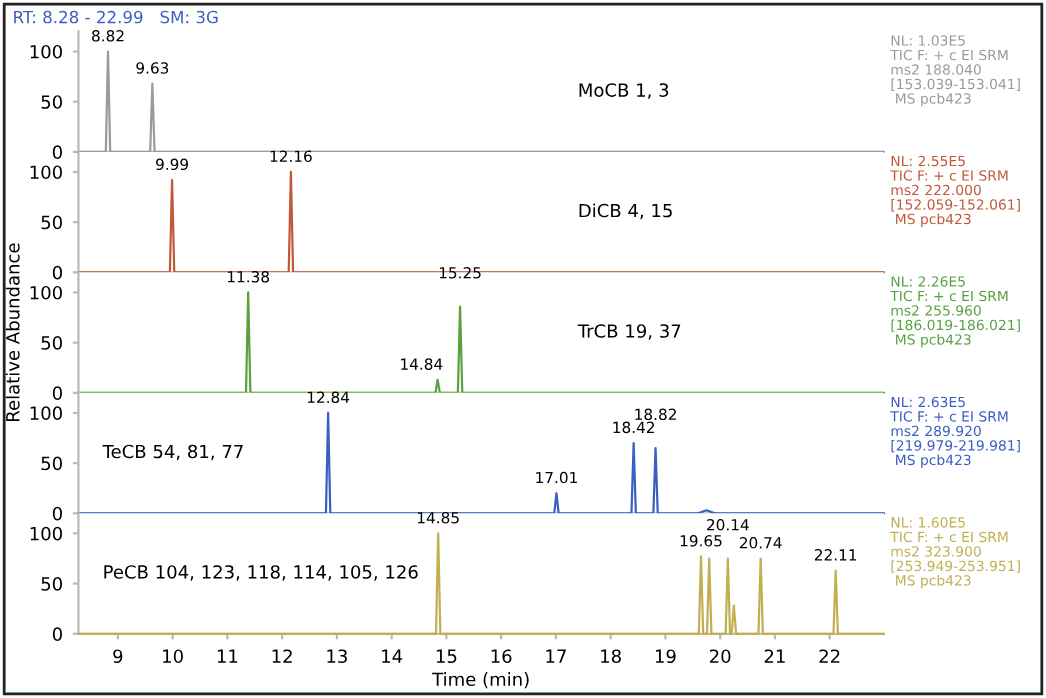 This screenshot has width=1046, height=698. Describe the element at coordinates (625, 211) in the screenshot. I see `text: DiCB 4, 15` at that location.